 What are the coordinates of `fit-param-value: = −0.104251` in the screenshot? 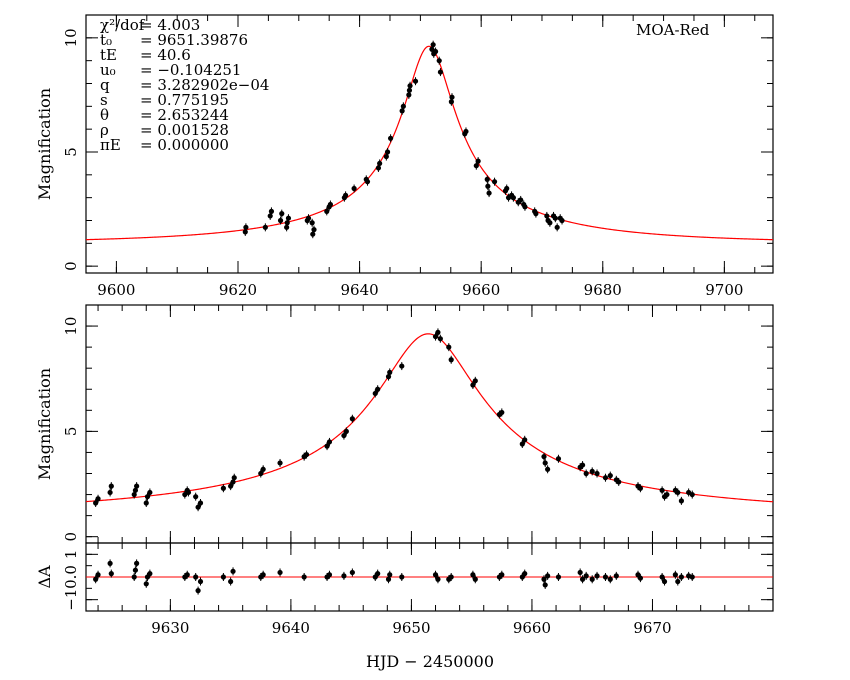 It's located at (190, 70).